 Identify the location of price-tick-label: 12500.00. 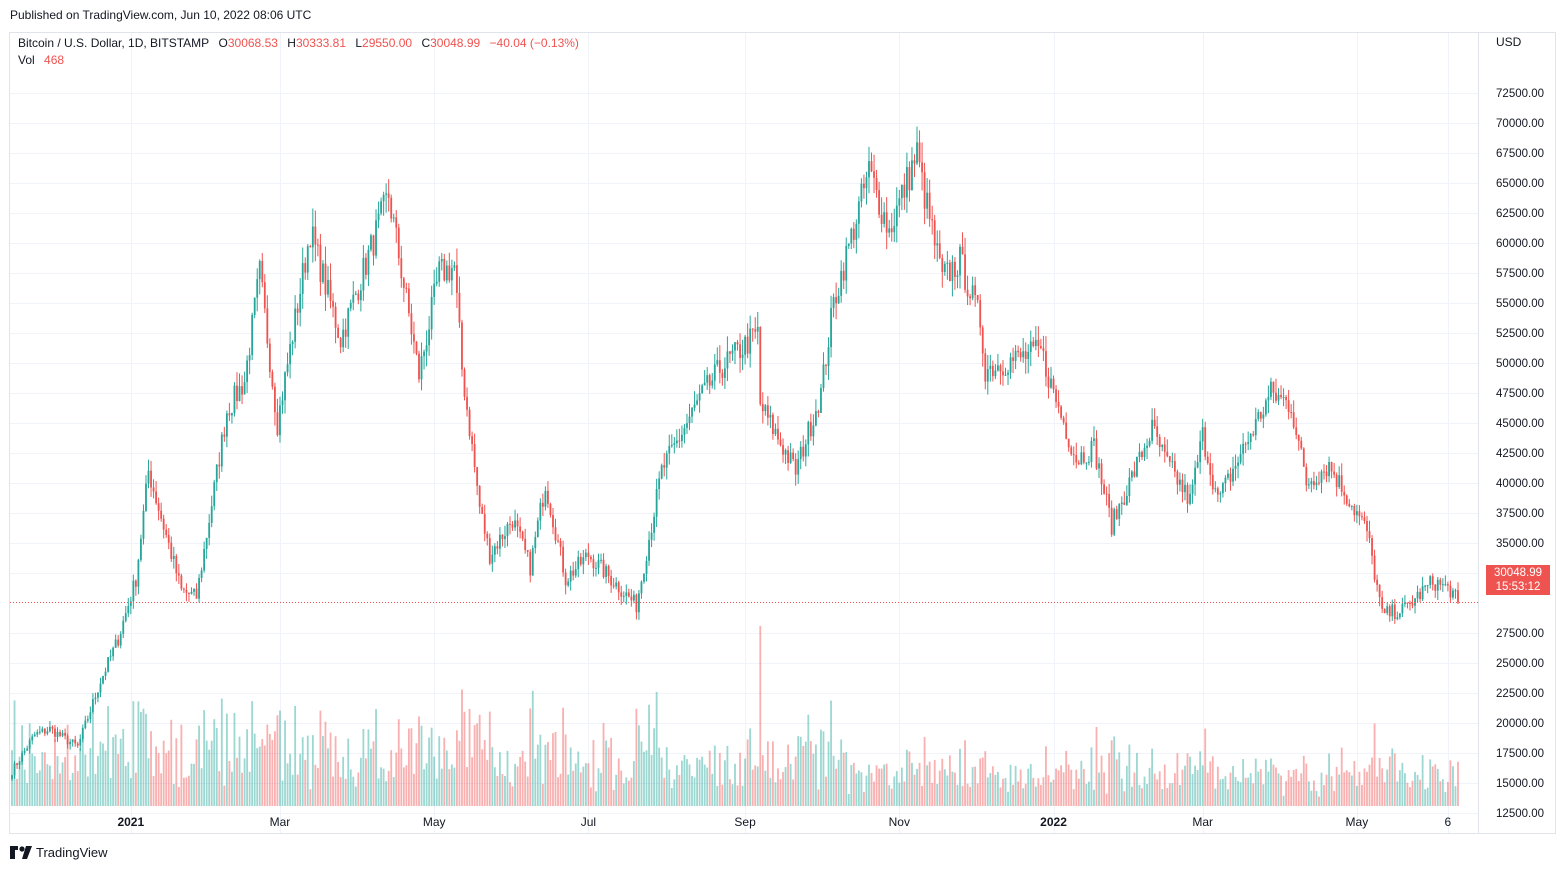
(1520, 814).